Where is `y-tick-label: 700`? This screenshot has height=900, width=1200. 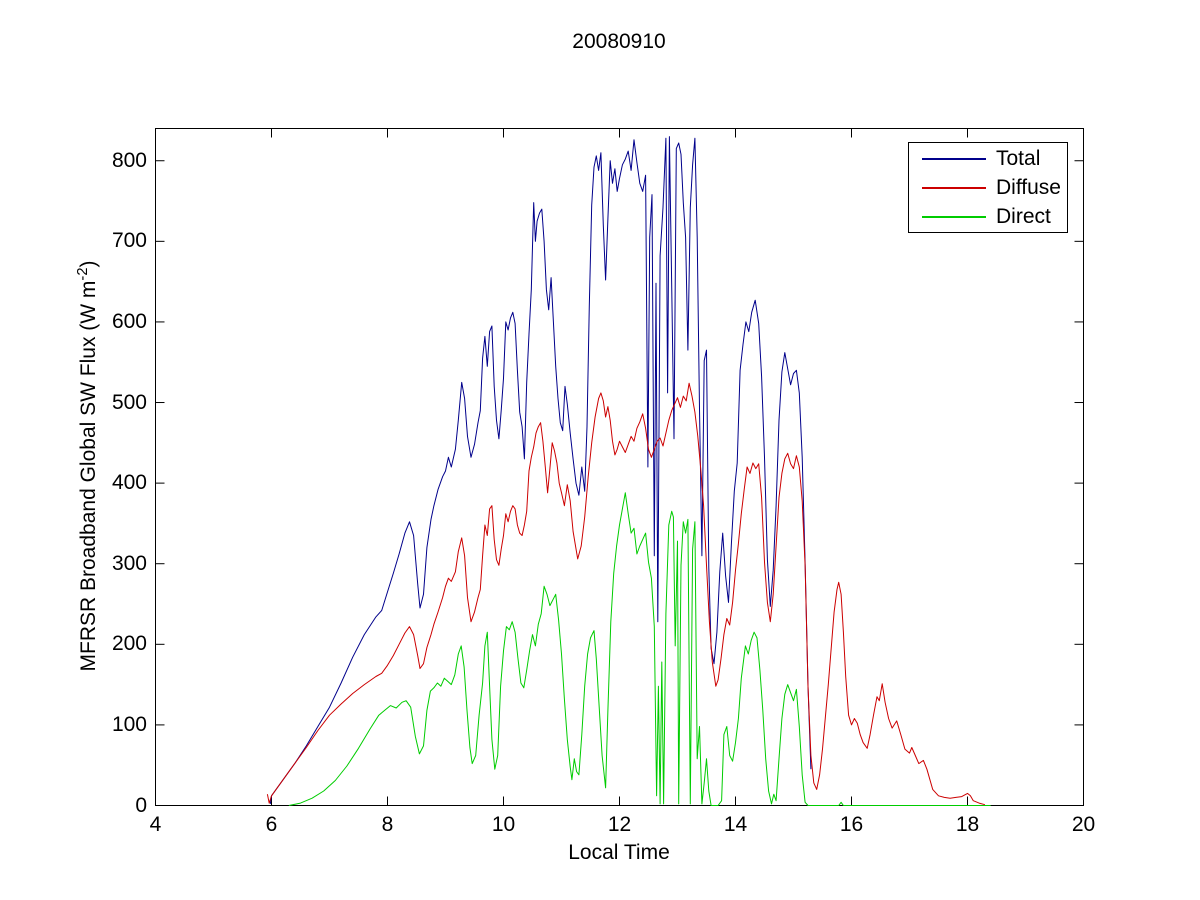 y-tick-label: 700 is located at coordinates (129, 241).